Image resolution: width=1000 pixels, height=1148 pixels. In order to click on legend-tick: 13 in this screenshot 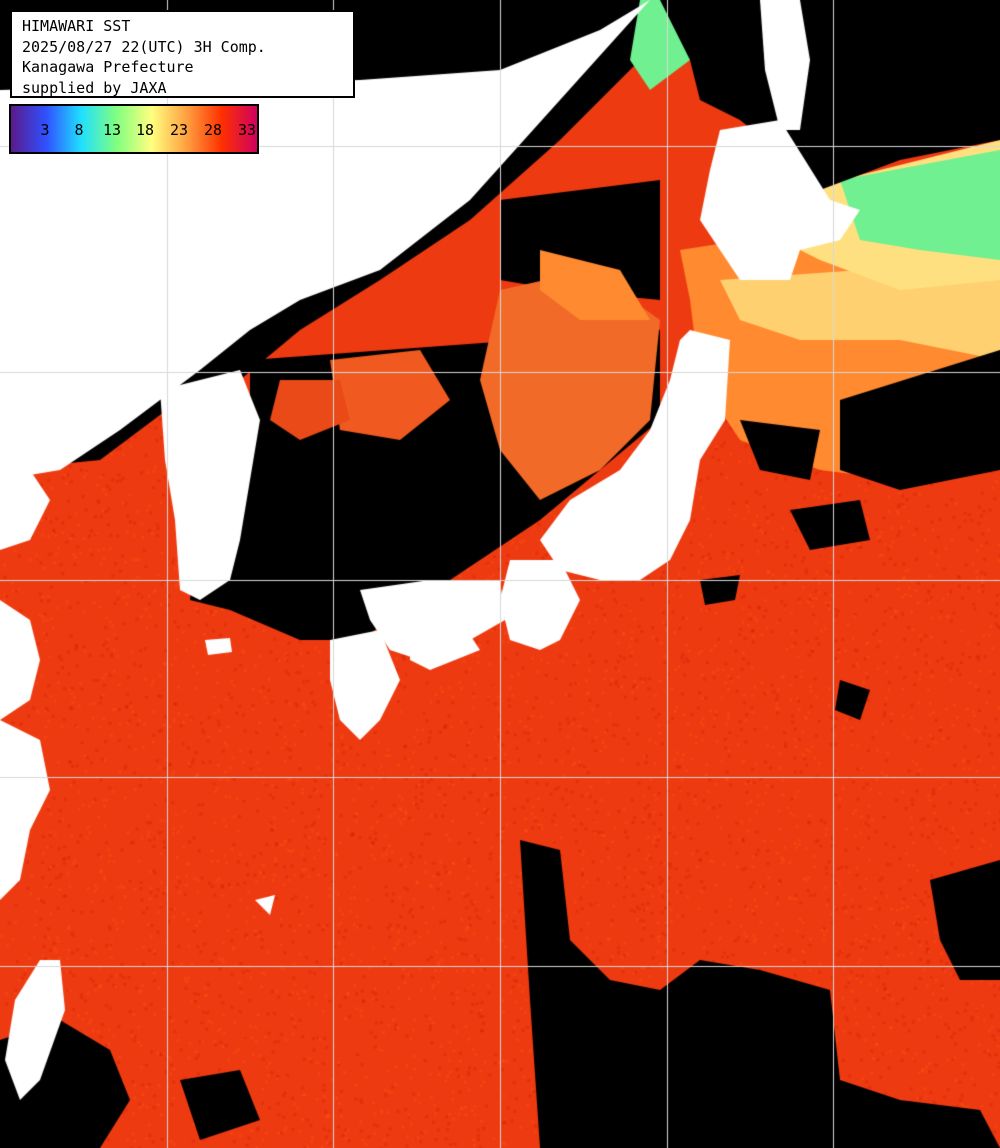, I will do `click(112, 130)`.